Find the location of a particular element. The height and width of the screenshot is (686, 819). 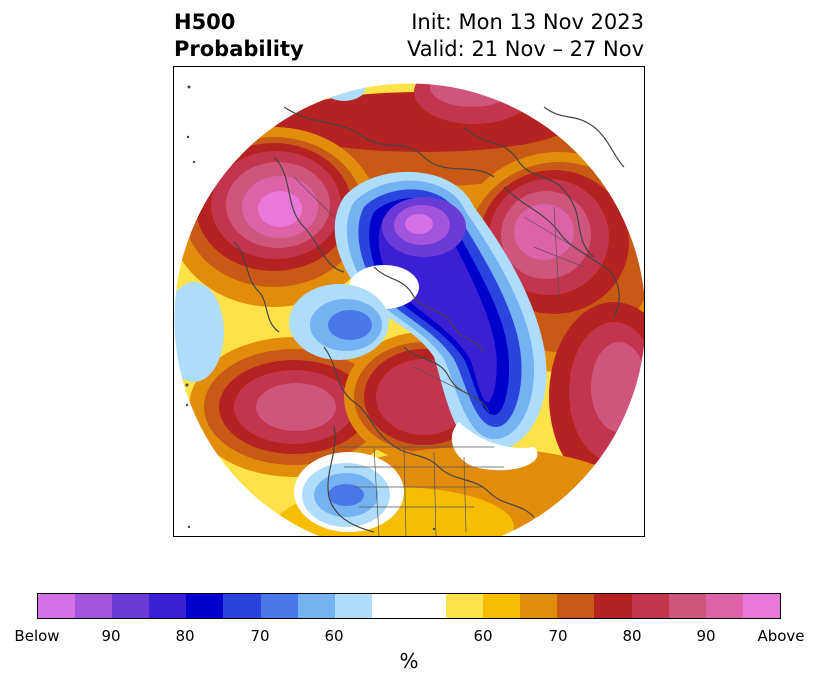

colorbar-tick-below-80: 80 is located at coordinates (185, 636).